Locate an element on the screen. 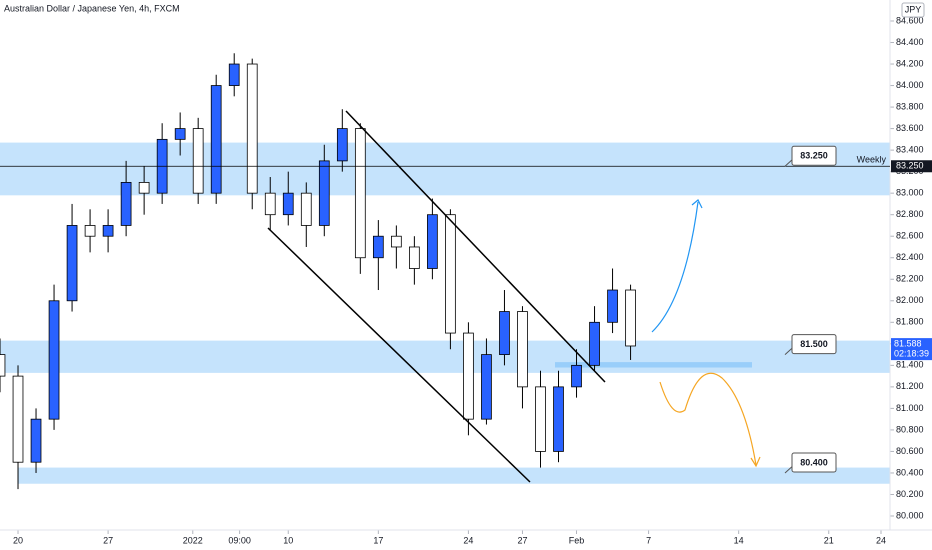 The image size is (932, 550). y-tick-label: 81.000 is located at coordinates (910, 408).